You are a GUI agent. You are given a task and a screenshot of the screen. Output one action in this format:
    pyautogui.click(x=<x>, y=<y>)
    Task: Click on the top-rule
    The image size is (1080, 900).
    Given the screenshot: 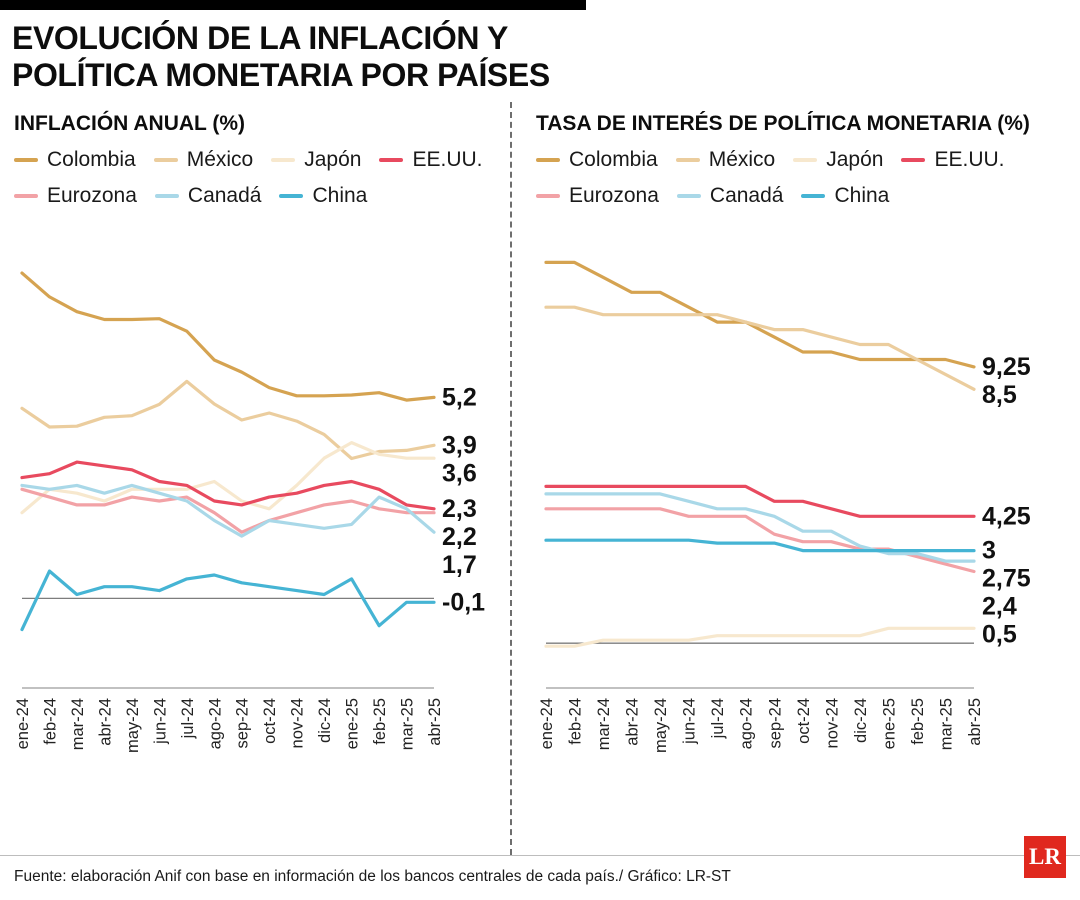 What is the action you would take?
    pyautogui.click(x=293, y=5)
    